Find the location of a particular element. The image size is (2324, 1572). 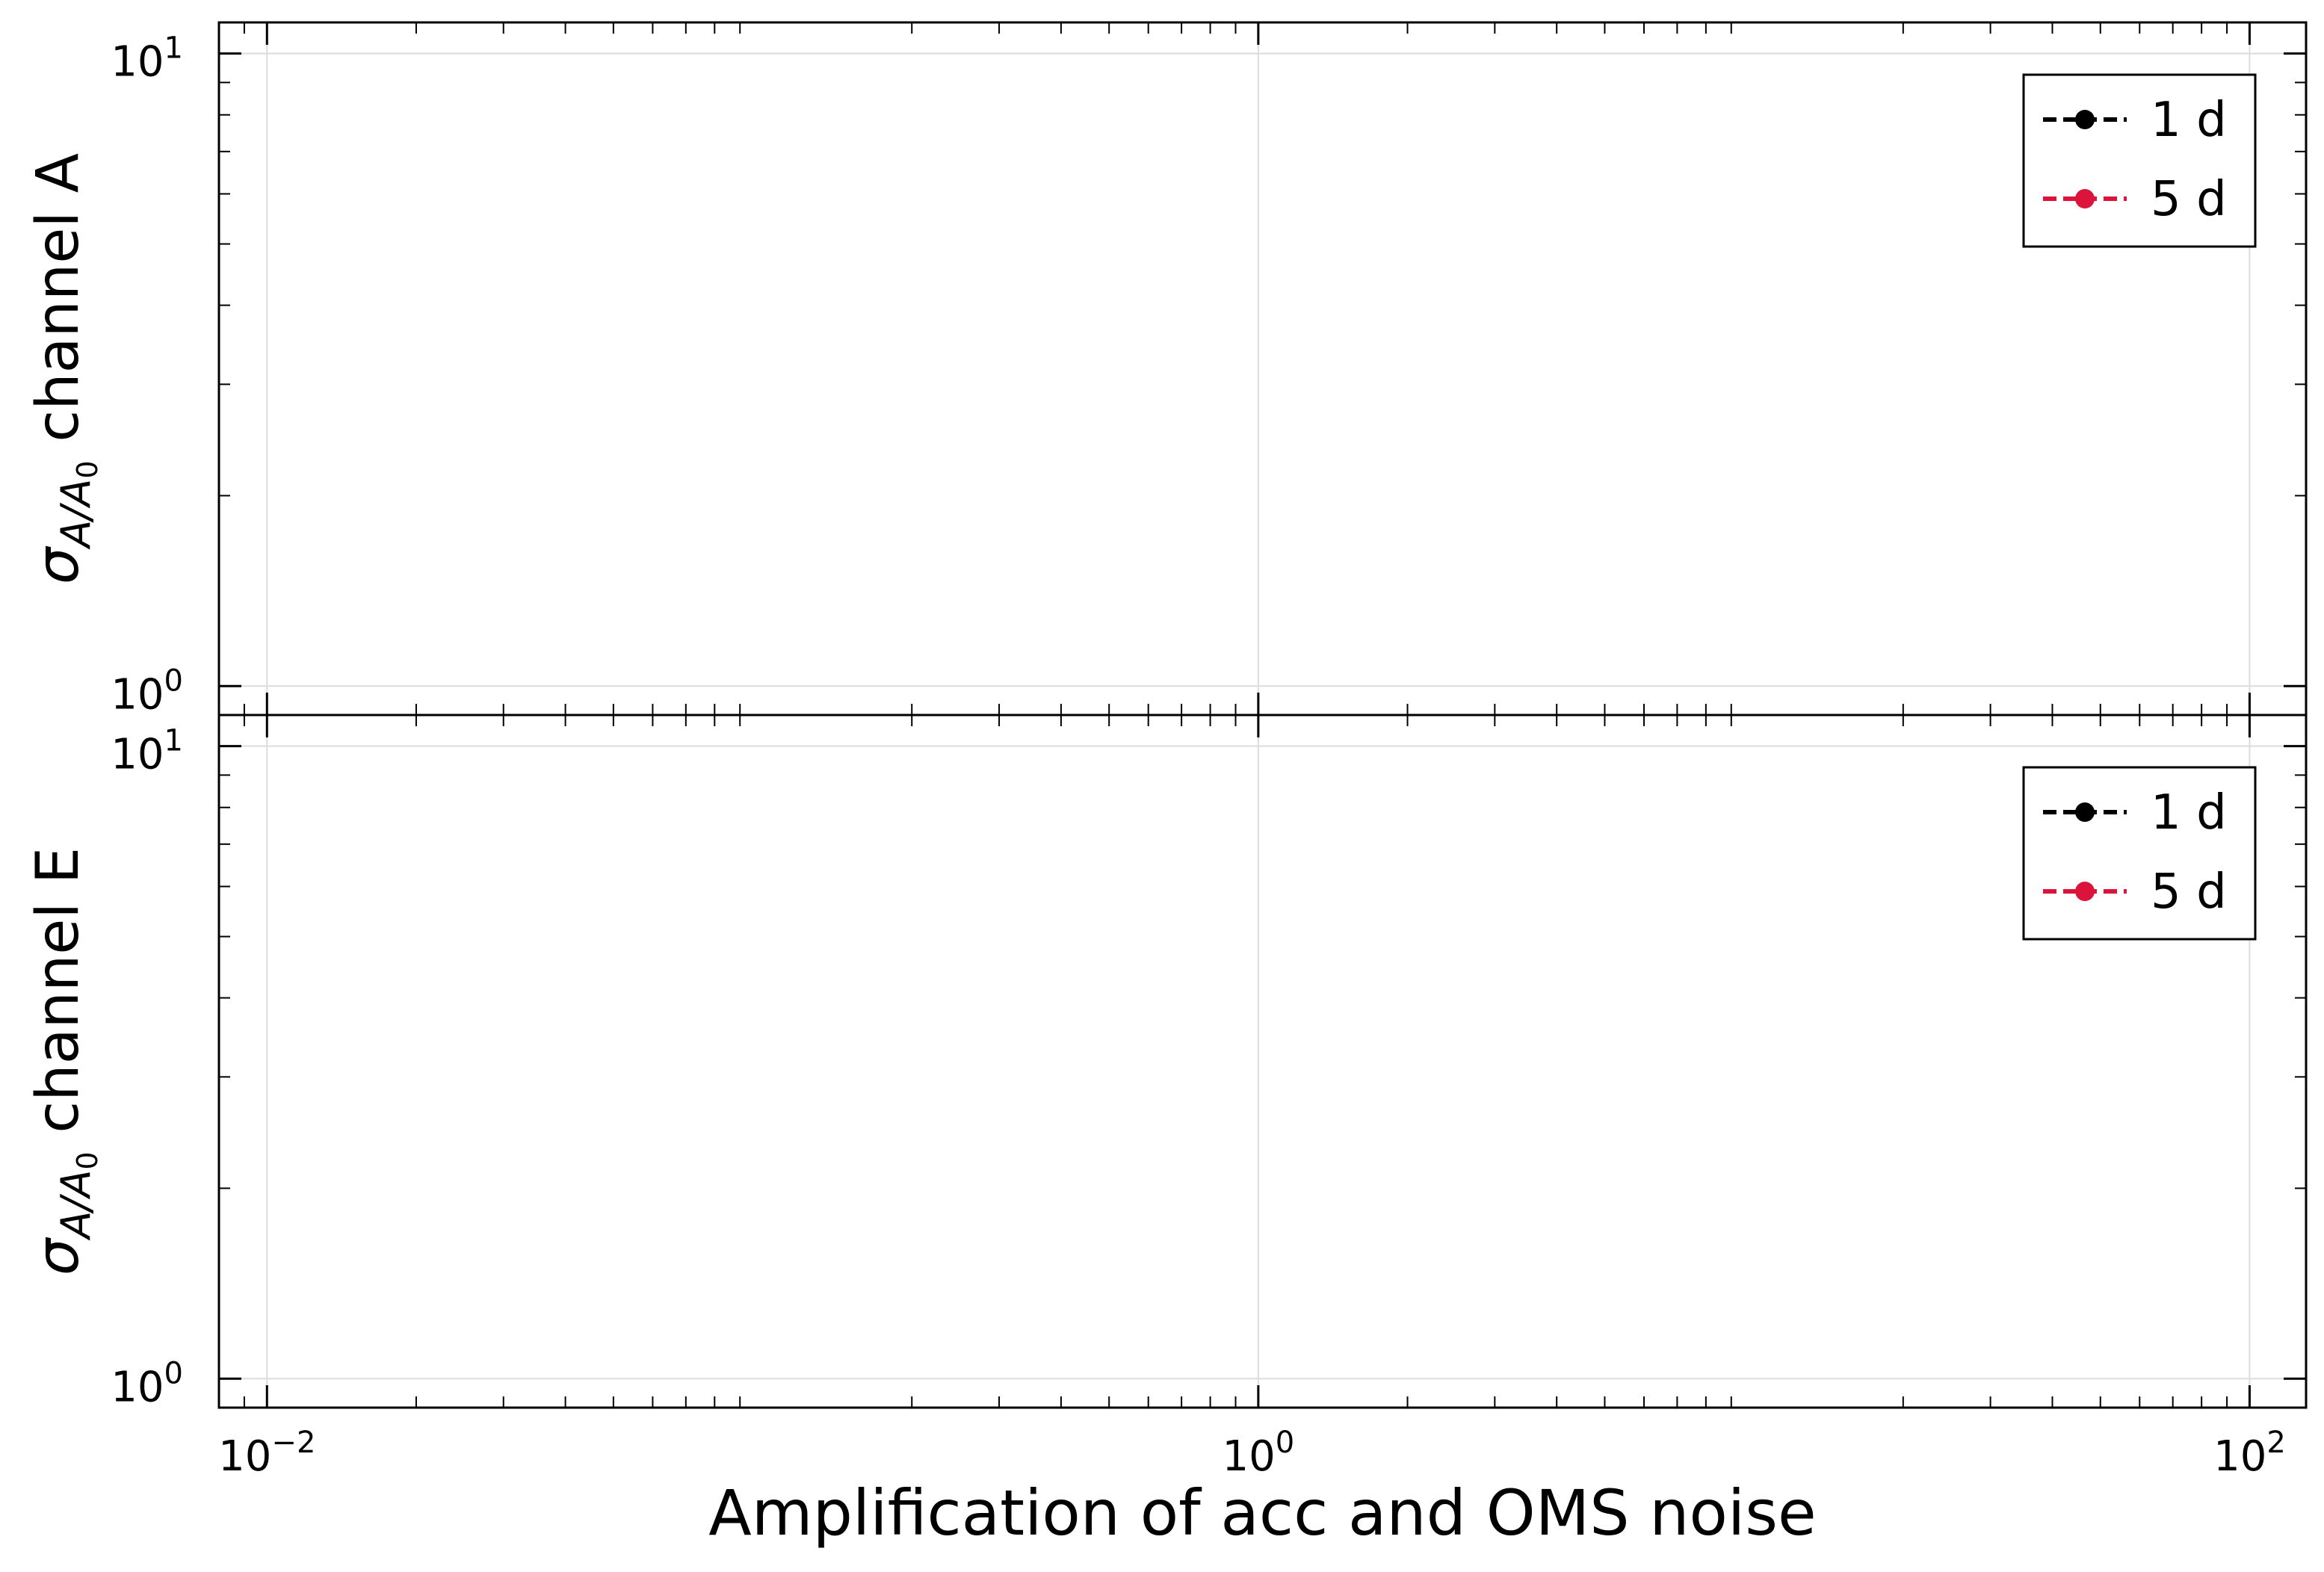

x-tick-label: 10⁰ is located at coordinates (1258, 1453).